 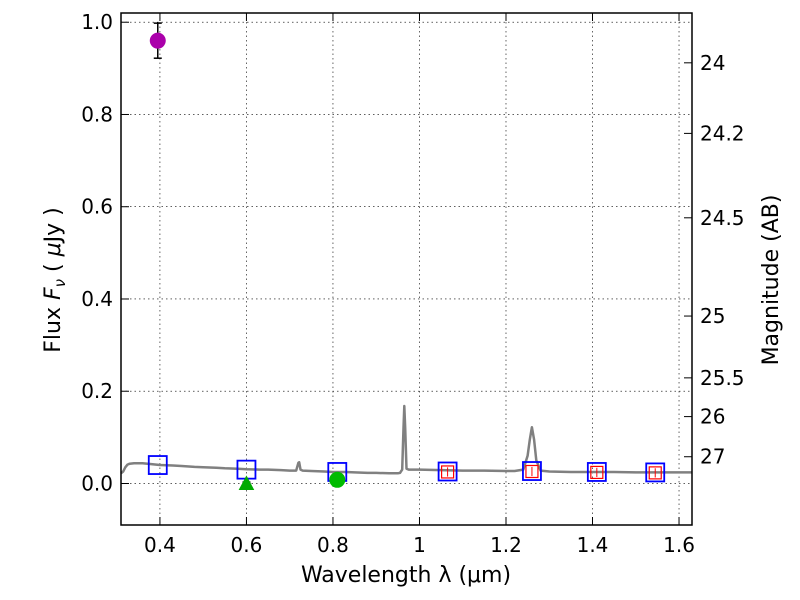 What do you see at coordinates (247, 545) in the screenshot?
I see `x-tick-label: 0.6` at bounding box center [247, 545].